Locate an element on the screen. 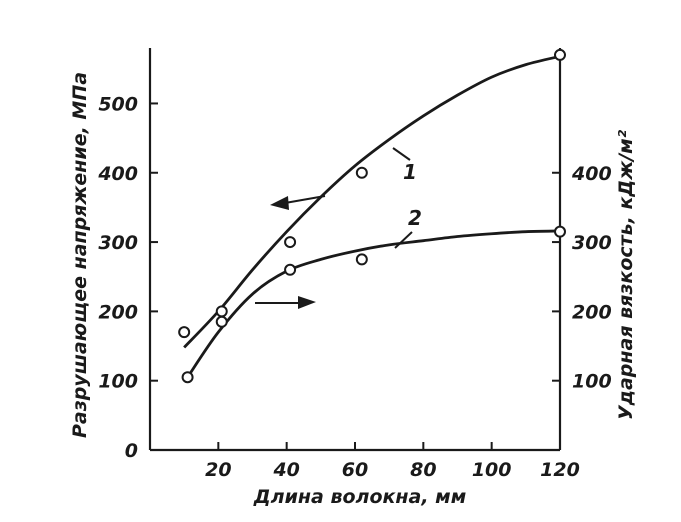  series-1-label: 1 is located at coordinates (410, 172).